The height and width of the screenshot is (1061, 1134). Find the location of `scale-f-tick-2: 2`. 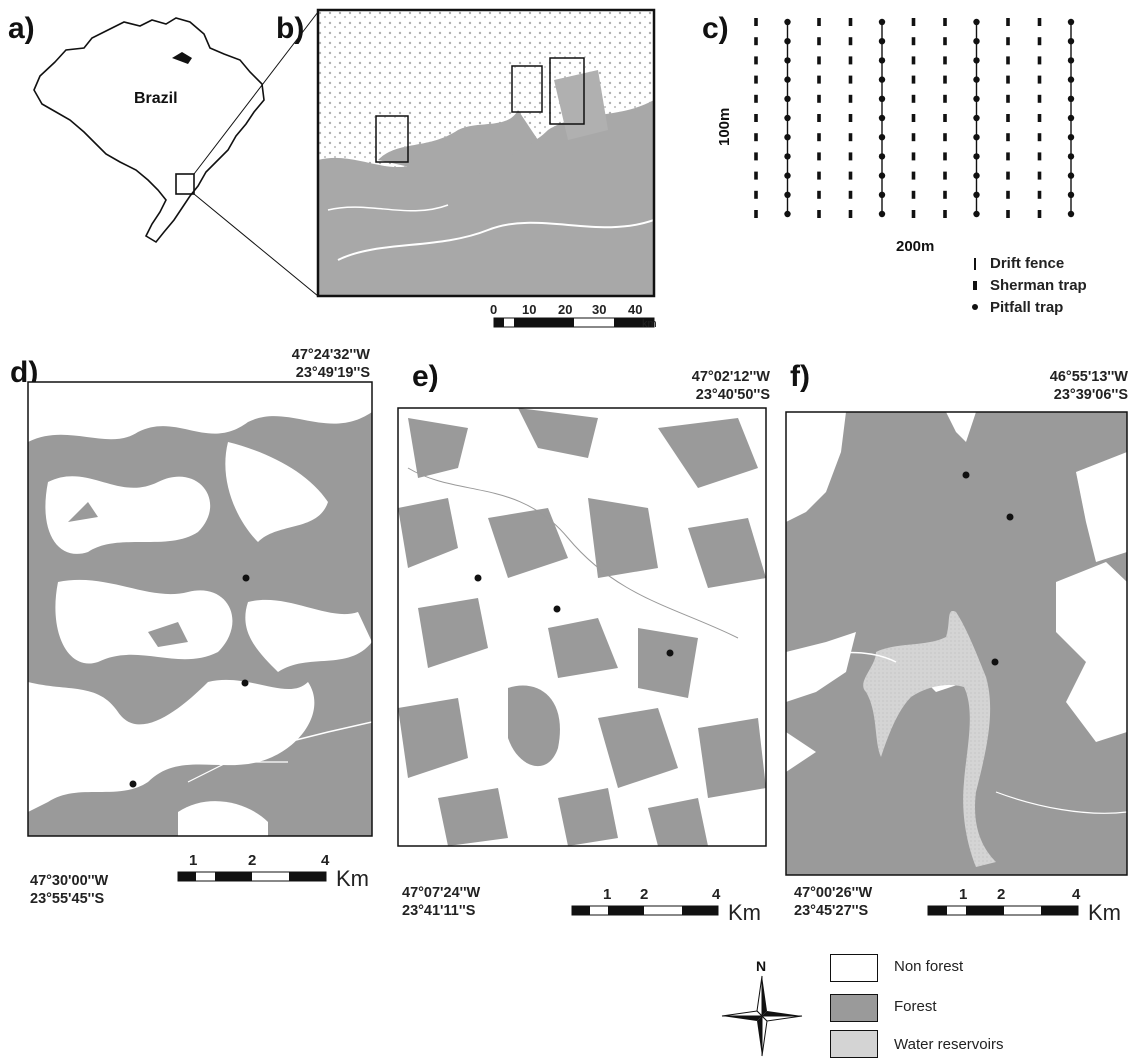

scale-f-tick-2: 2 is located at coordinates (1001, 894).